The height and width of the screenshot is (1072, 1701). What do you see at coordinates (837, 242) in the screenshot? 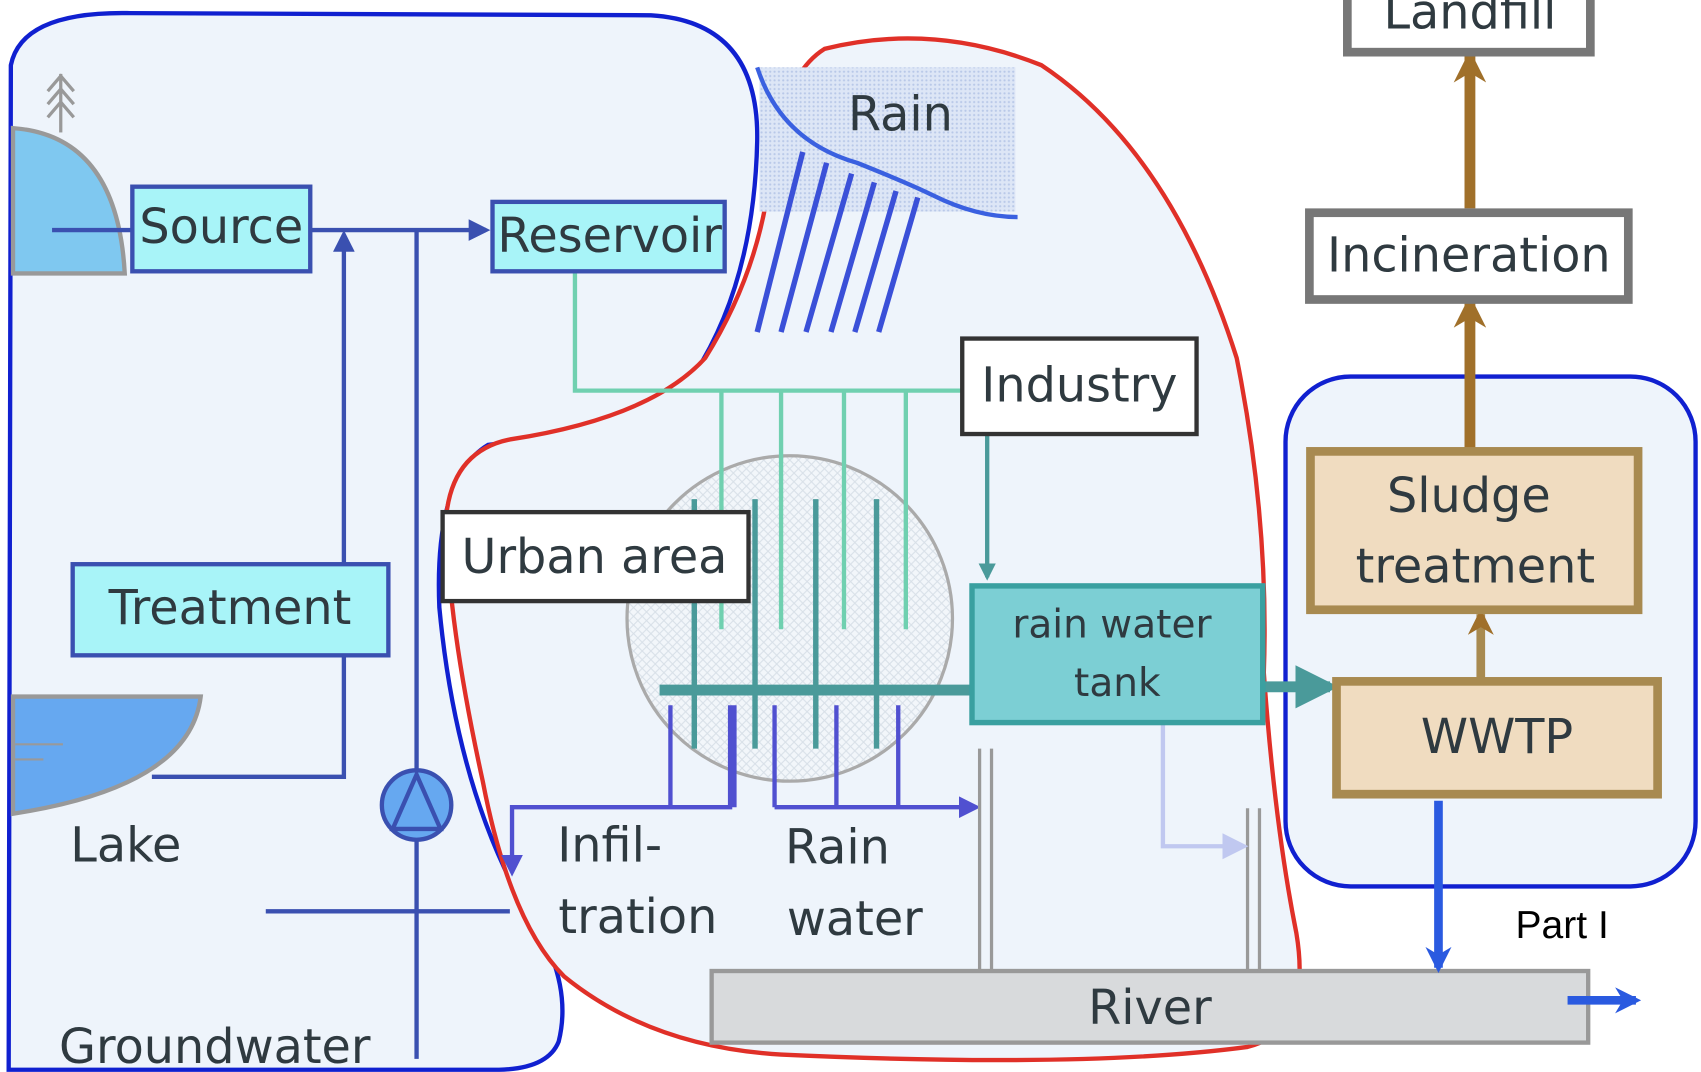
I see `rain-lines` at bounding box center [837, 242].